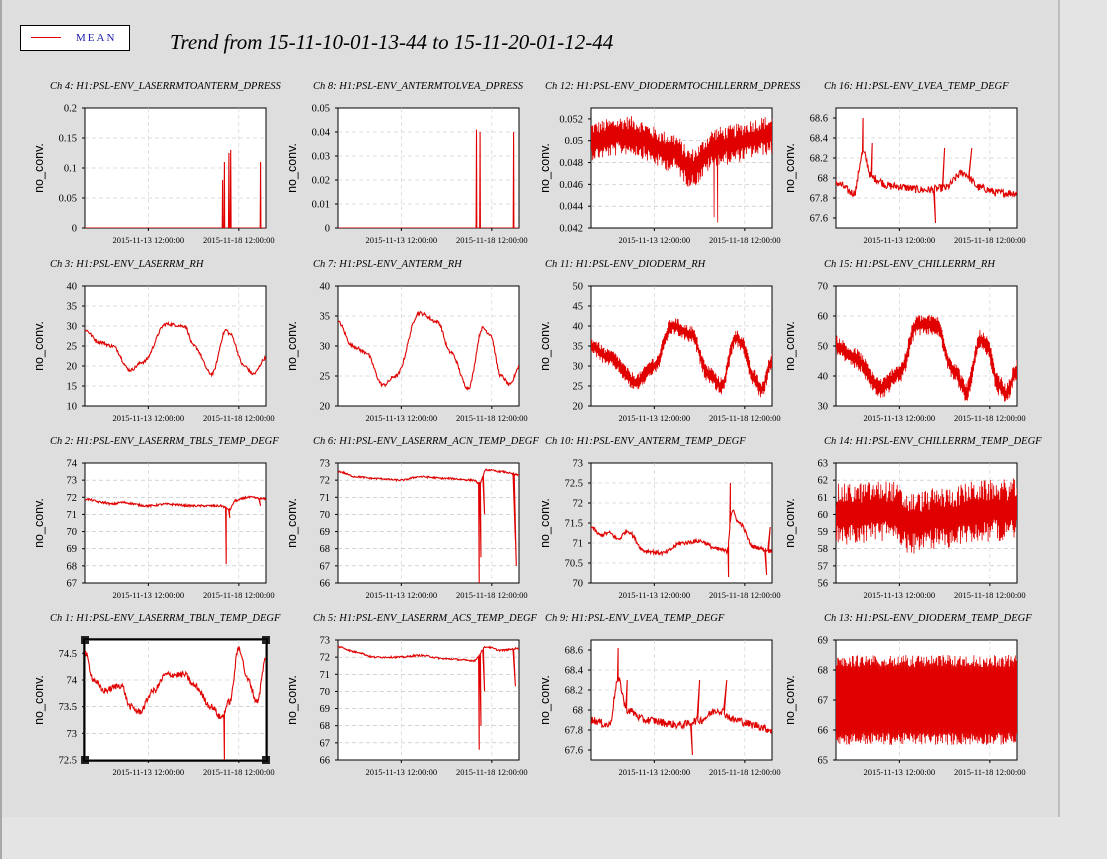 The width and height of the screenshot is (1107, 859). I want to click on y-tick-label: 0.2, so click(70, 109).